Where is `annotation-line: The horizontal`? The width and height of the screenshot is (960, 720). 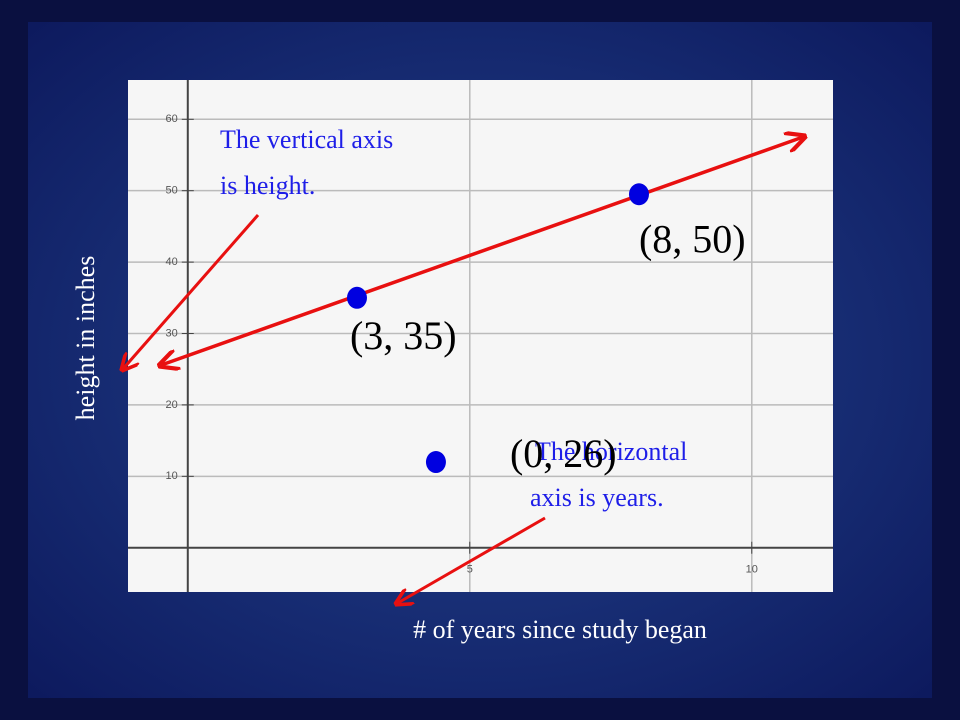
annotation-line: The horizontal is located at coordinates (611, 451).